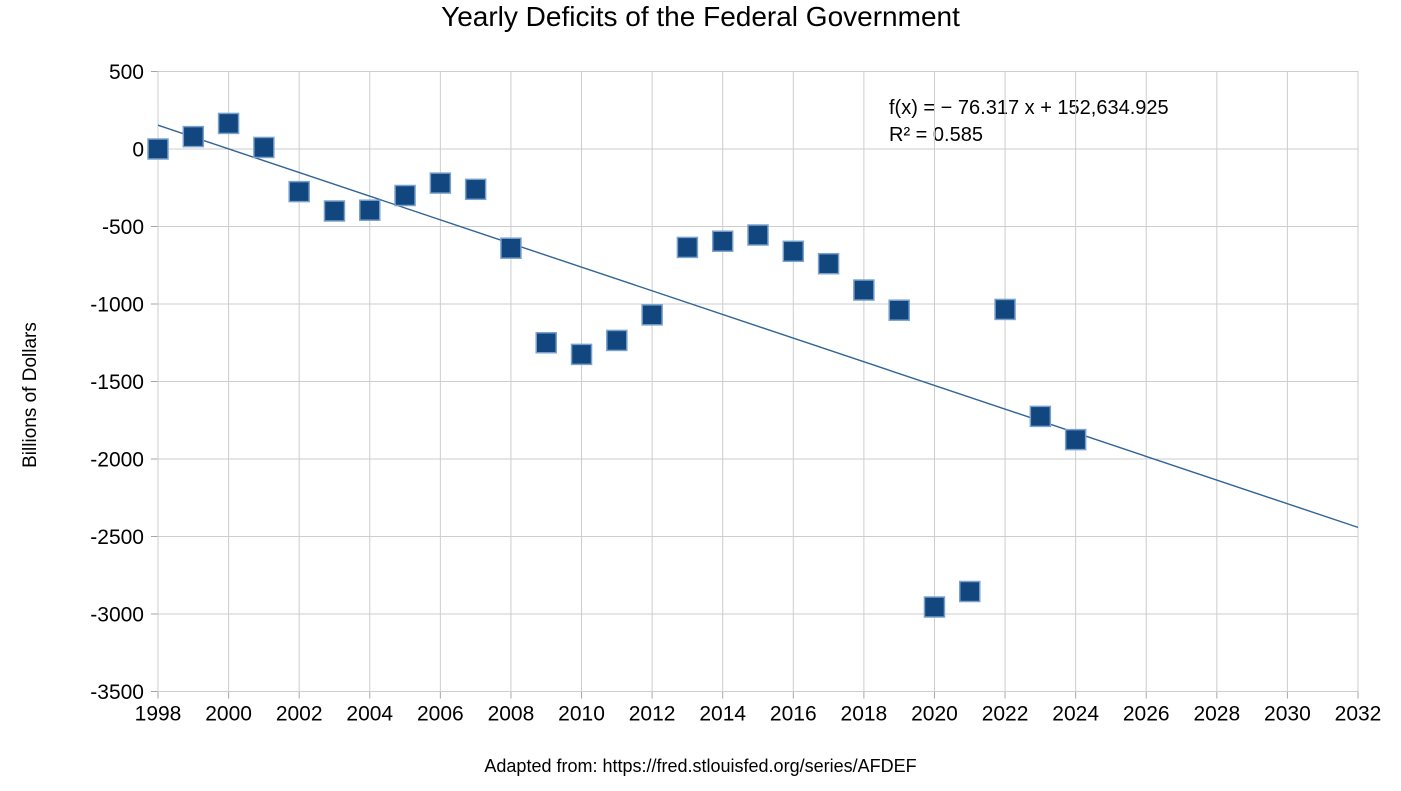  Describe the element at coordinates (117, 382) in the screenshot. I see `y-tick-label: -1500` at that location.